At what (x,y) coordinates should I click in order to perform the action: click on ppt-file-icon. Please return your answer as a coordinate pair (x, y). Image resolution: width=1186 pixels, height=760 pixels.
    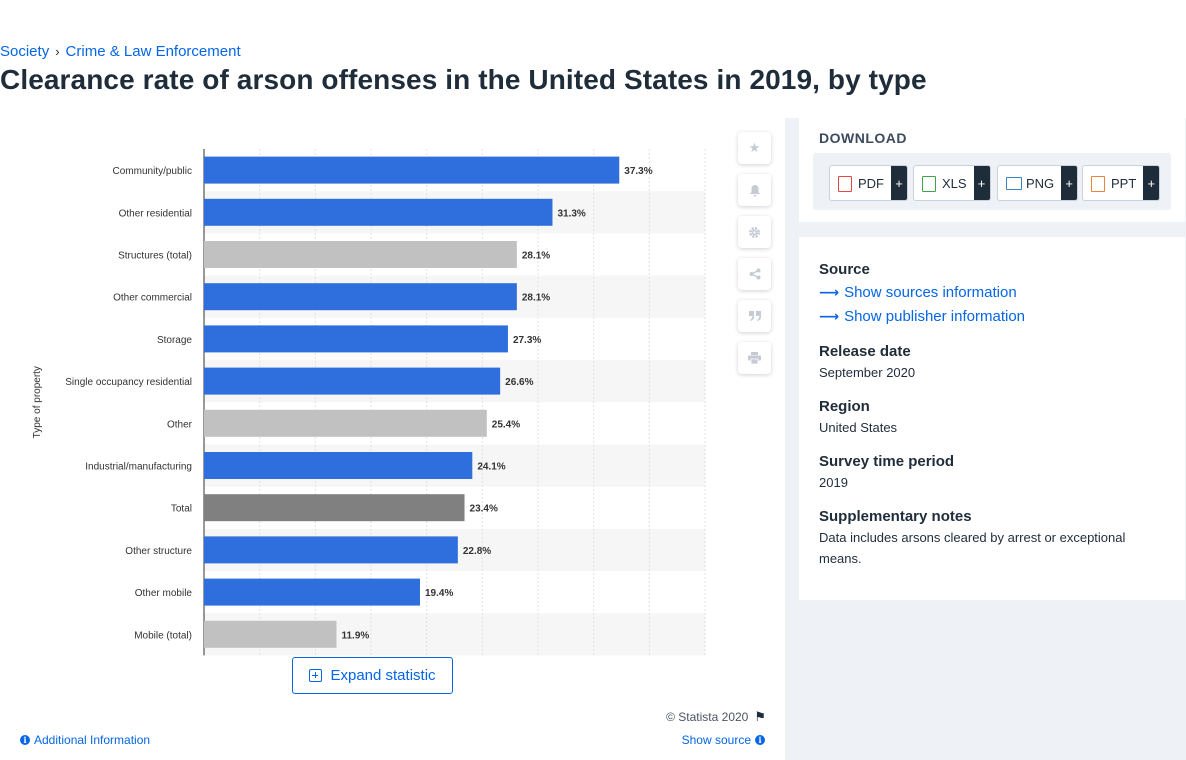
    Looking at the image, I should click on (1098, 184).